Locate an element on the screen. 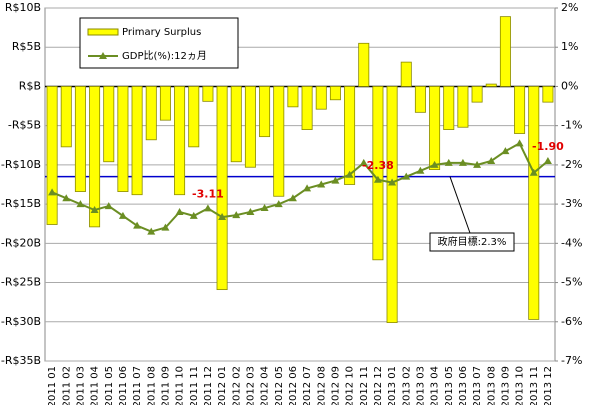  x-tick-label: 2011 04 is located at coordinates (95, 385).